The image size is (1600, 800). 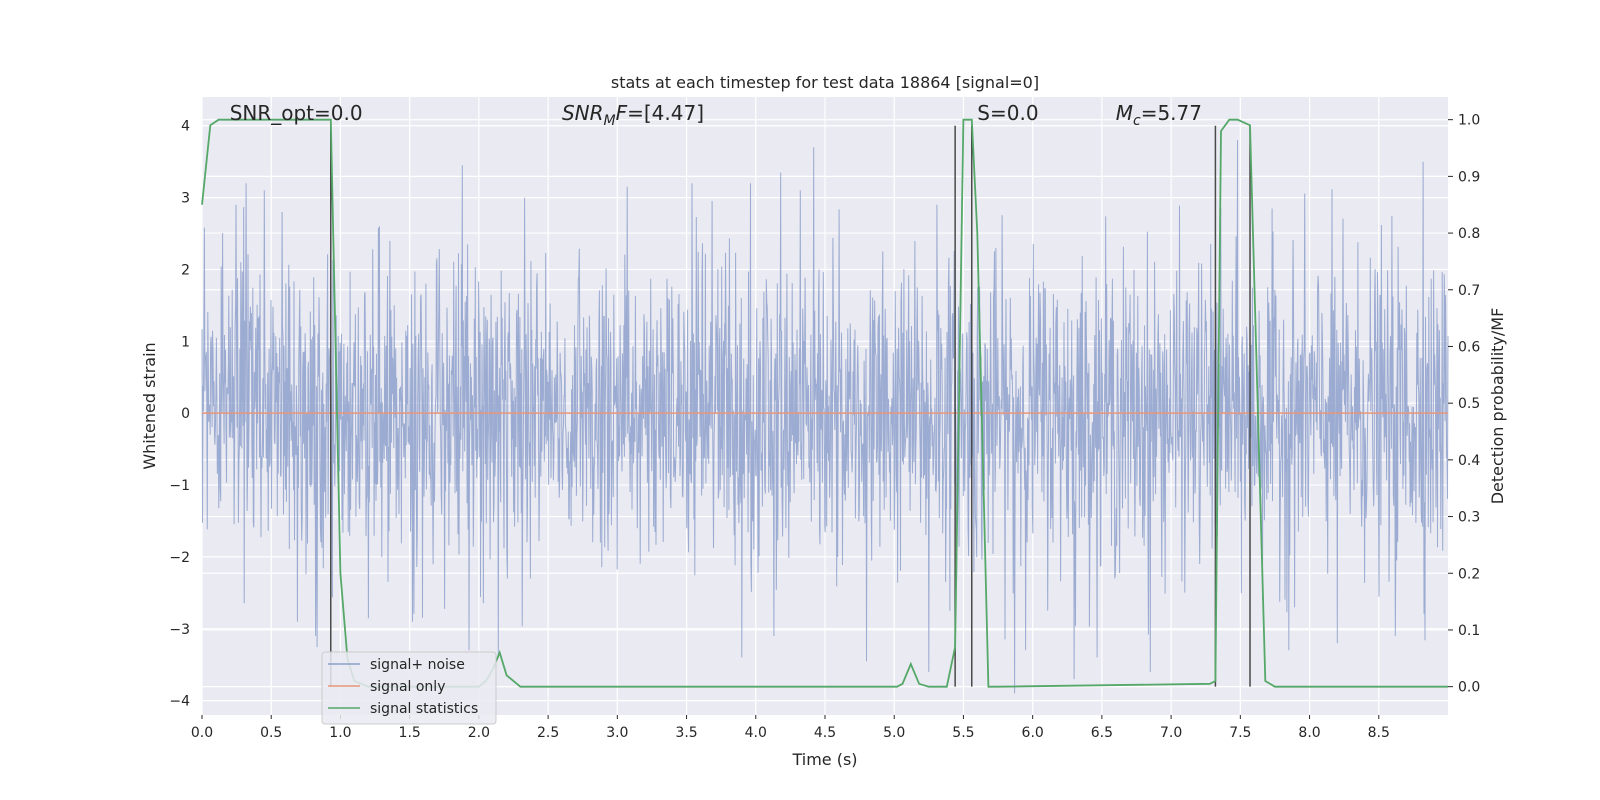 I want to click on x-tick-label: 2.5, so click(x=548, y=733).